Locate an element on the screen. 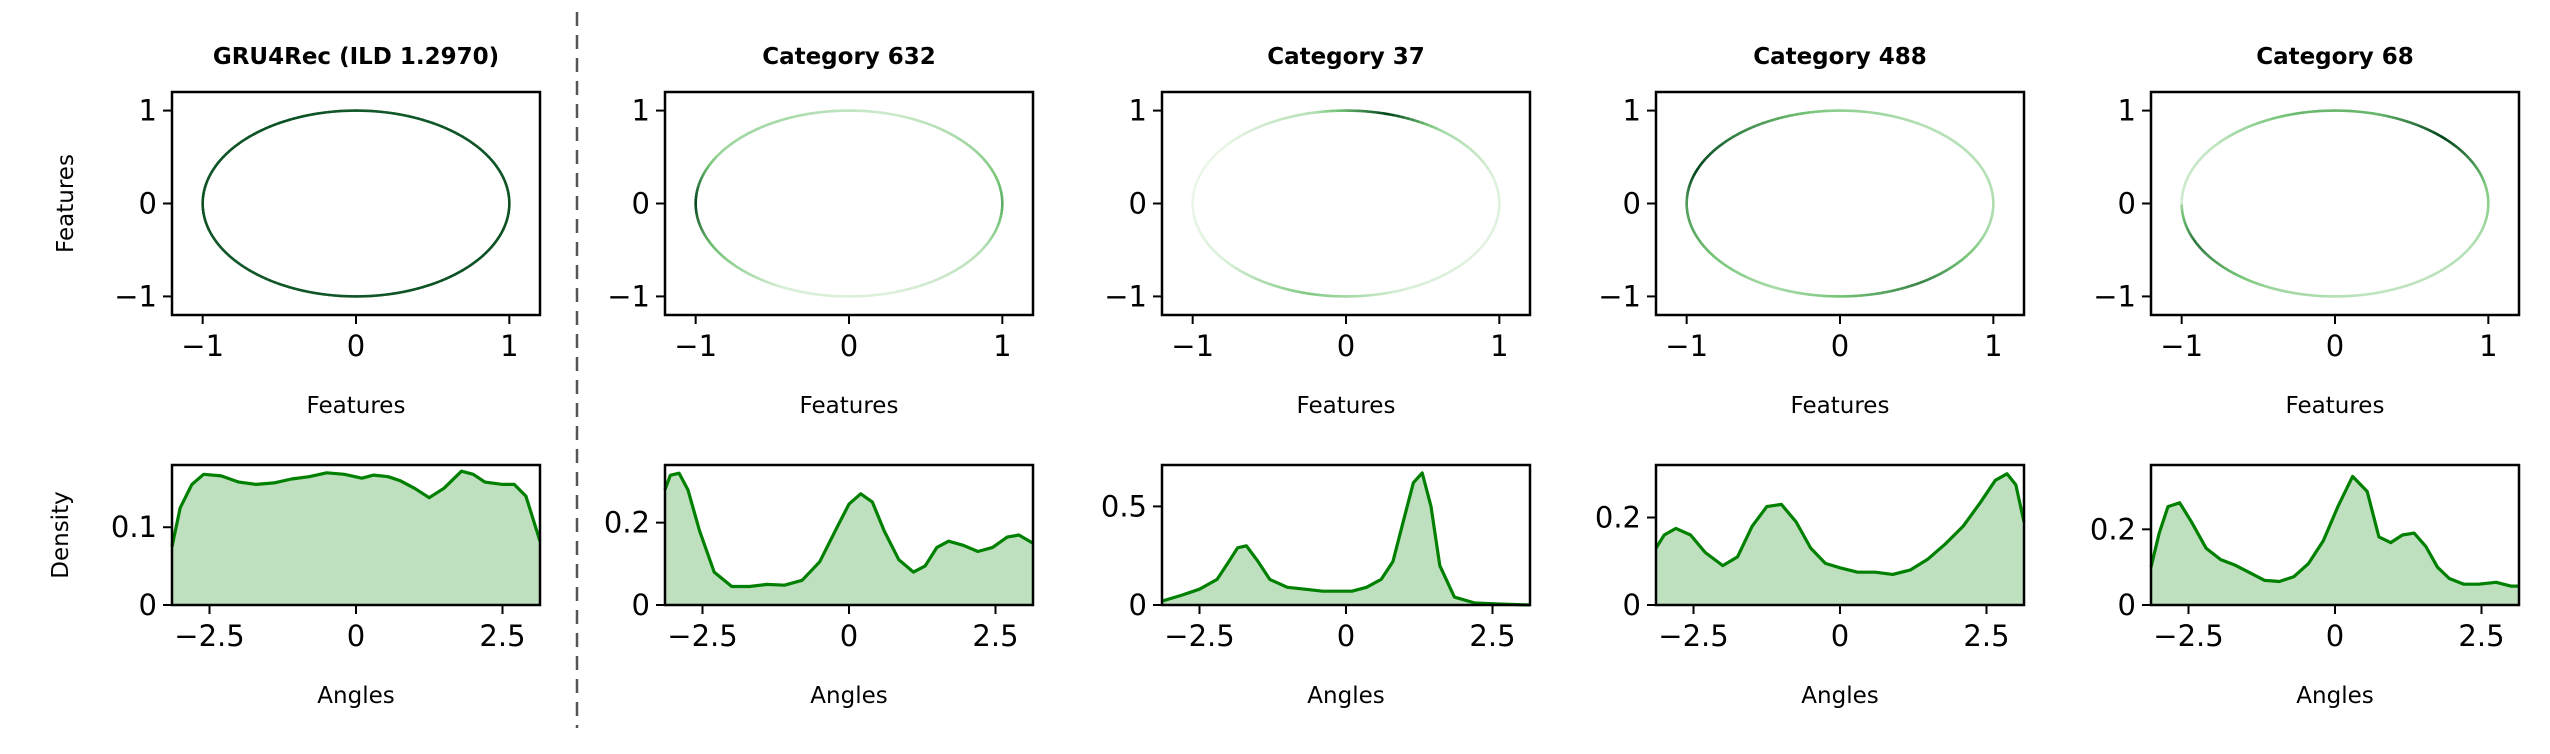 This screenshot has width=2550, height=754. panel-title: Category 37 is located at coordinates (1346, 57).